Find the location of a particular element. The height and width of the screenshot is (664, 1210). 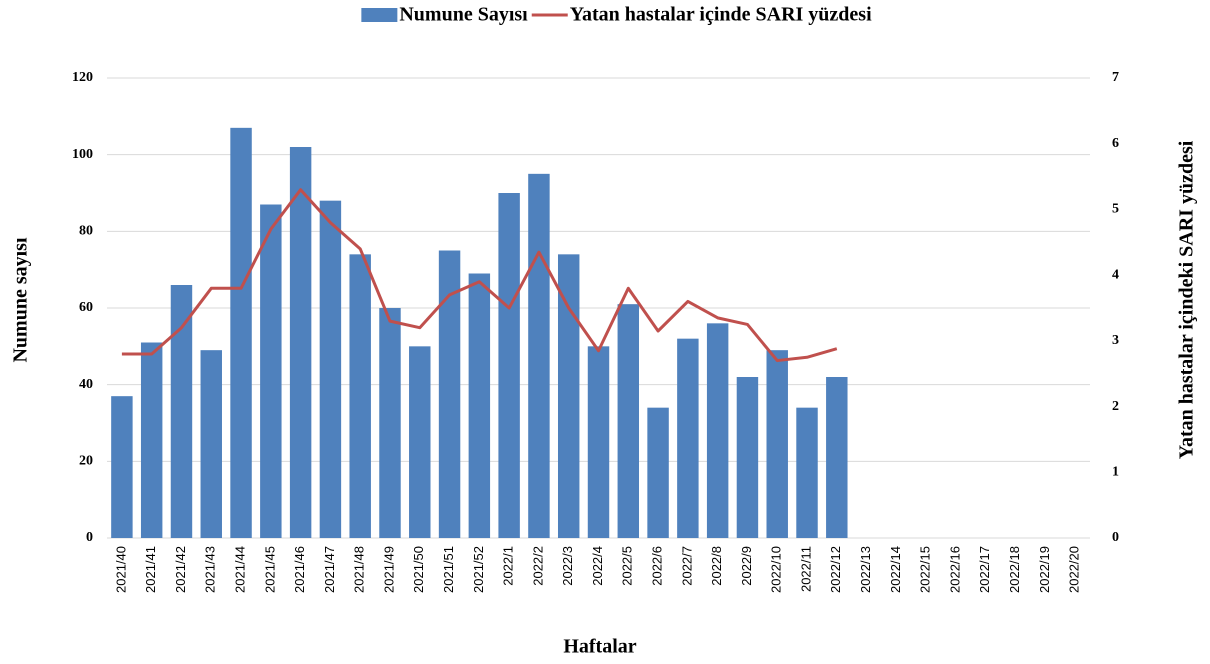

x-tick-label: 2022/20 is located at coordinates (1074, 569).